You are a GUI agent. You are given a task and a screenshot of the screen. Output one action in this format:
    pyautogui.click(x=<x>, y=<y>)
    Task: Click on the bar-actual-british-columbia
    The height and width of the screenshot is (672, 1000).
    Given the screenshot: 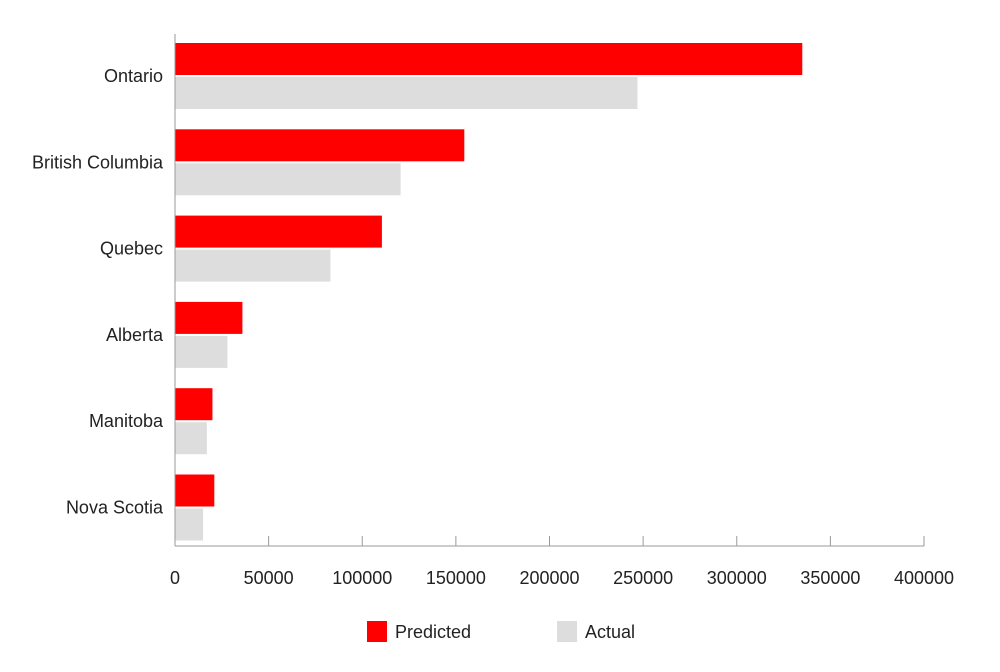 What is the action you would take?
    pyautogui.click(x=288, y=179)
    